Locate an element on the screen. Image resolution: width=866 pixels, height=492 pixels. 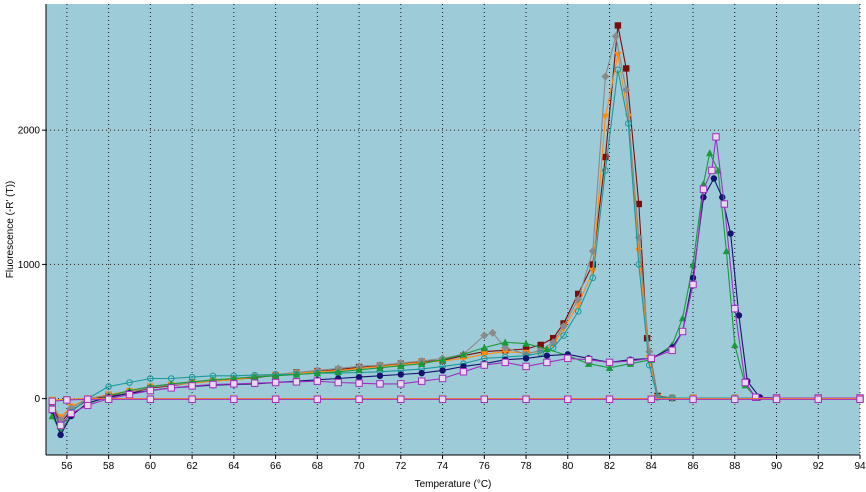
x-tick-label-94: 94 is located at coordinates (860, 466).